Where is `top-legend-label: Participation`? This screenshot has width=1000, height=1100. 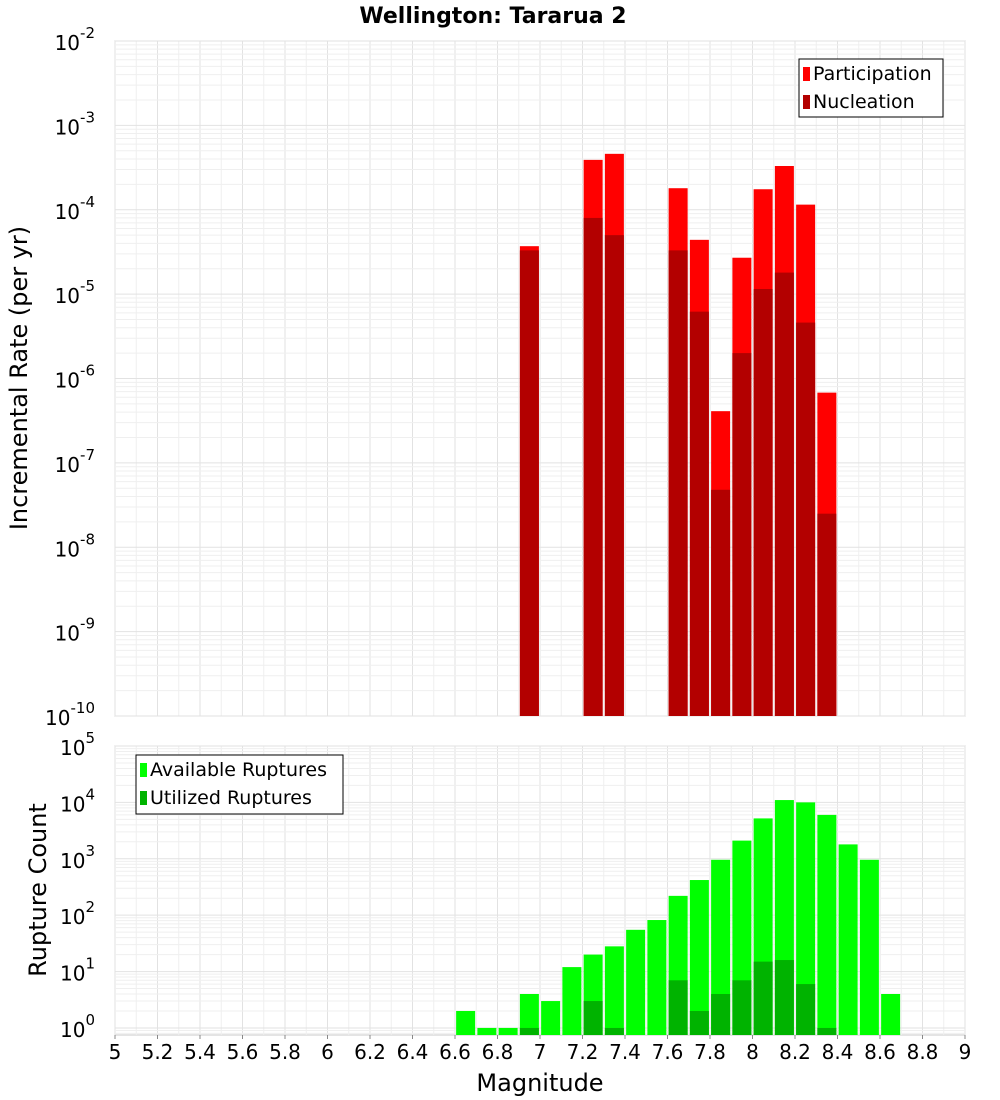
top-legend-label: Participation is located at coordinates (872, 74).